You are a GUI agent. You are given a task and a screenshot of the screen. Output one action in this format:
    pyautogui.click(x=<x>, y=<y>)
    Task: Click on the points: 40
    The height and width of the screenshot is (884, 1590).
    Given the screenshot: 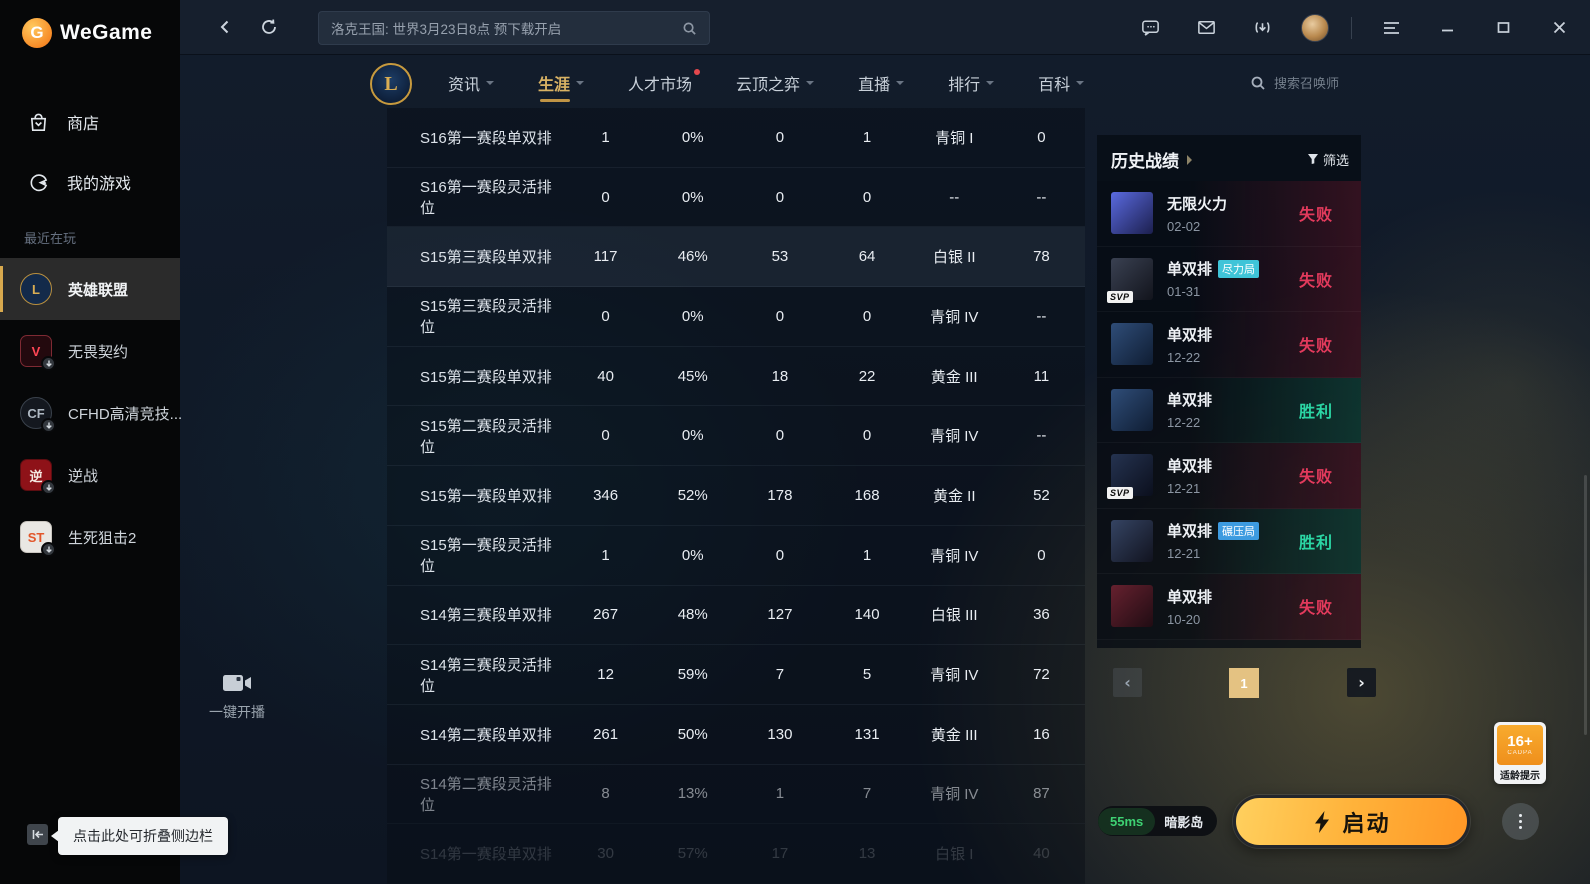 What is the action you would take?
    pyautogui.click(x=1041, y=854)
    